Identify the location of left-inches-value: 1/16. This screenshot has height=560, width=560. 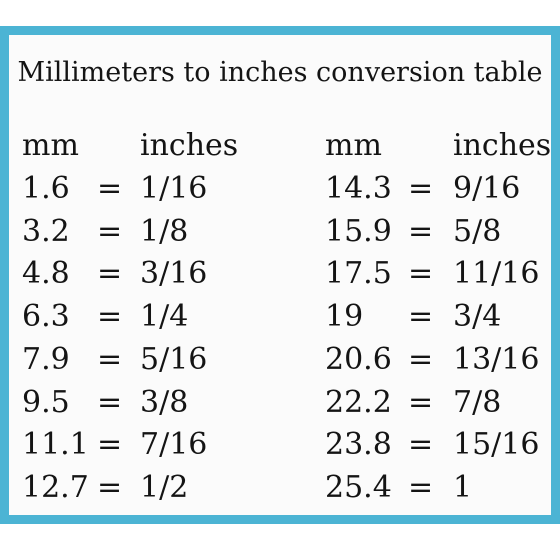
(174, 188).